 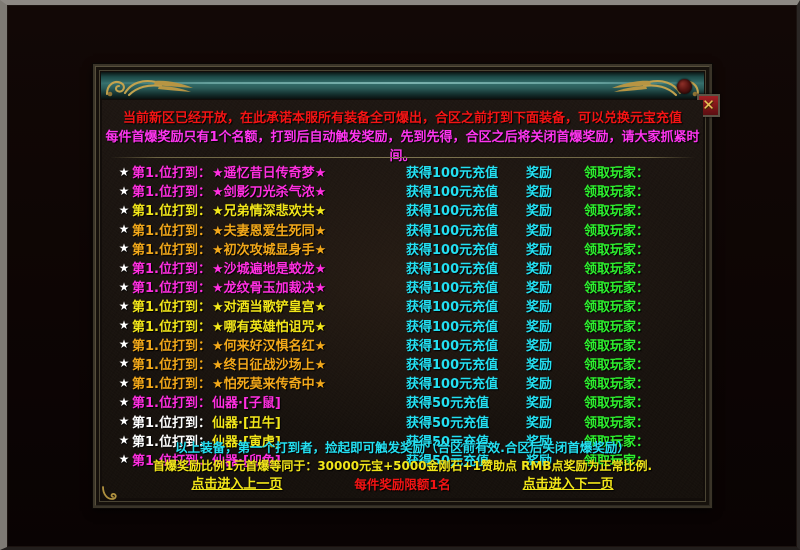 I want to click on filigree-ornament-bottom-left-icon, so click(x=109, y=493).